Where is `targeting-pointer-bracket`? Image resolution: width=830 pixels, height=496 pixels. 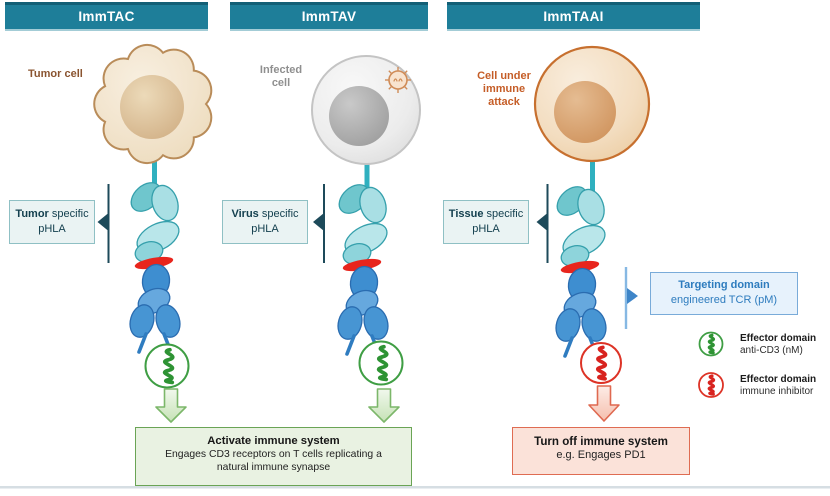
targeting-pointer-bracket is located at coordinates (631, 298).